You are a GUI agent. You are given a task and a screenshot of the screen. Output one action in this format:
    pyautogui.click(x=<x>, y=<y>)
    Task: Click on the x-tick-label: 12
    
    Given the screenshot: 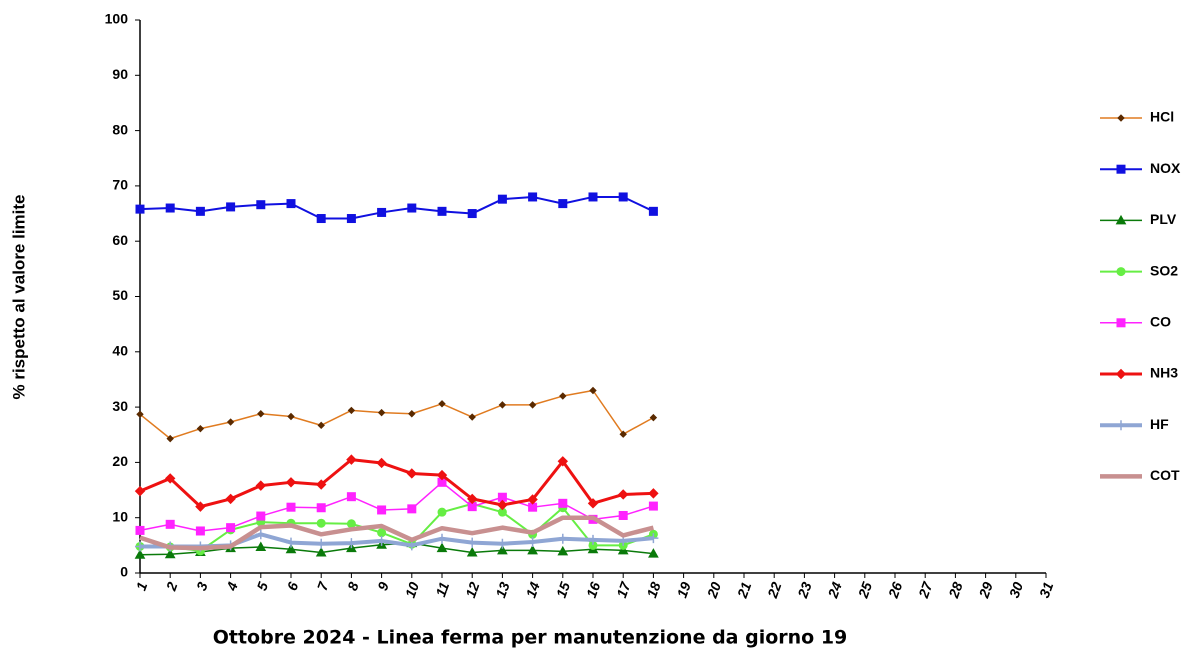 What is the action you would take?
    pyautogui.click(x=472, y=590)
    